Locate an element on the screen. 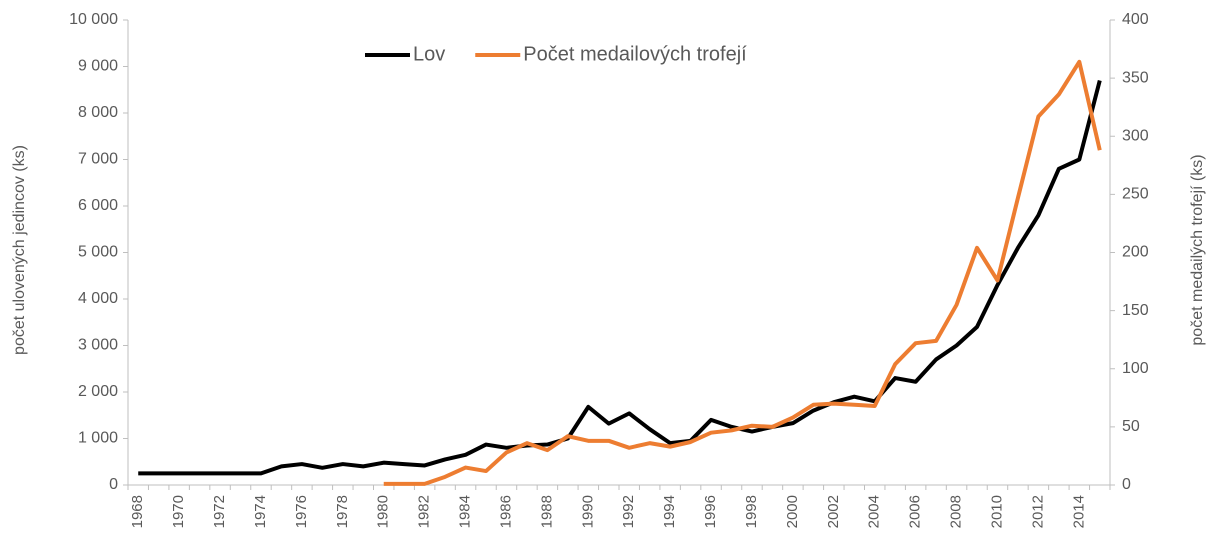 This screenshot has height=547, width=1215. y2-tick-label: 0 is located at coordinates (1126, 484).